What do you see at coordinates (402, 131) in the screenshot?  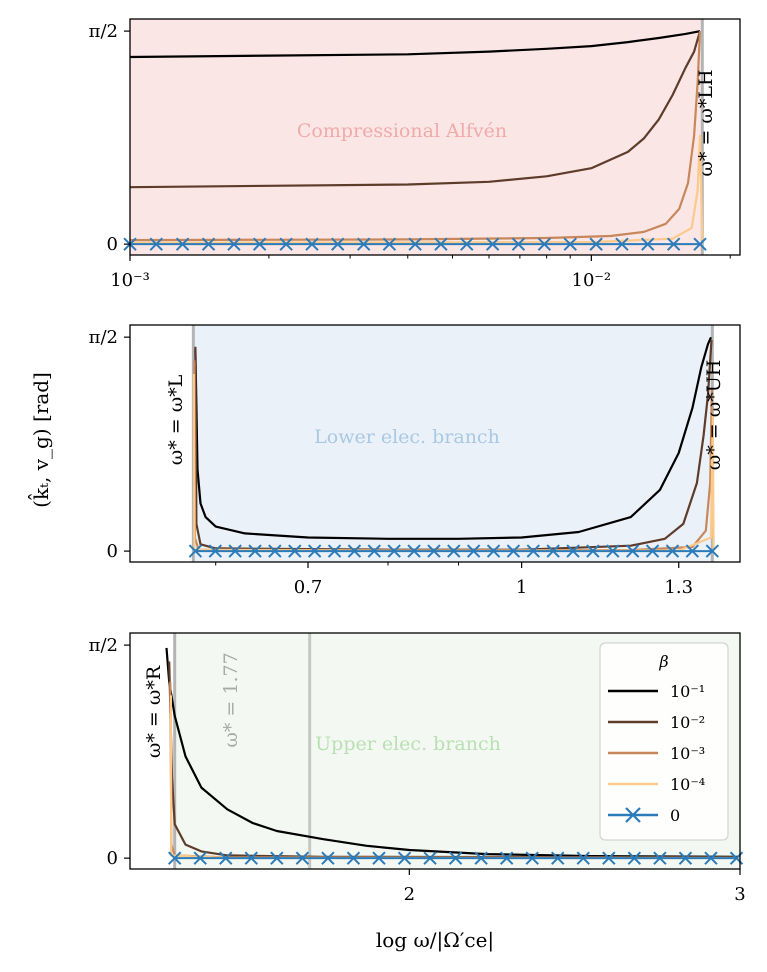 I see `region-label: Compressional Alfvén` at bounding box center [402, 131].